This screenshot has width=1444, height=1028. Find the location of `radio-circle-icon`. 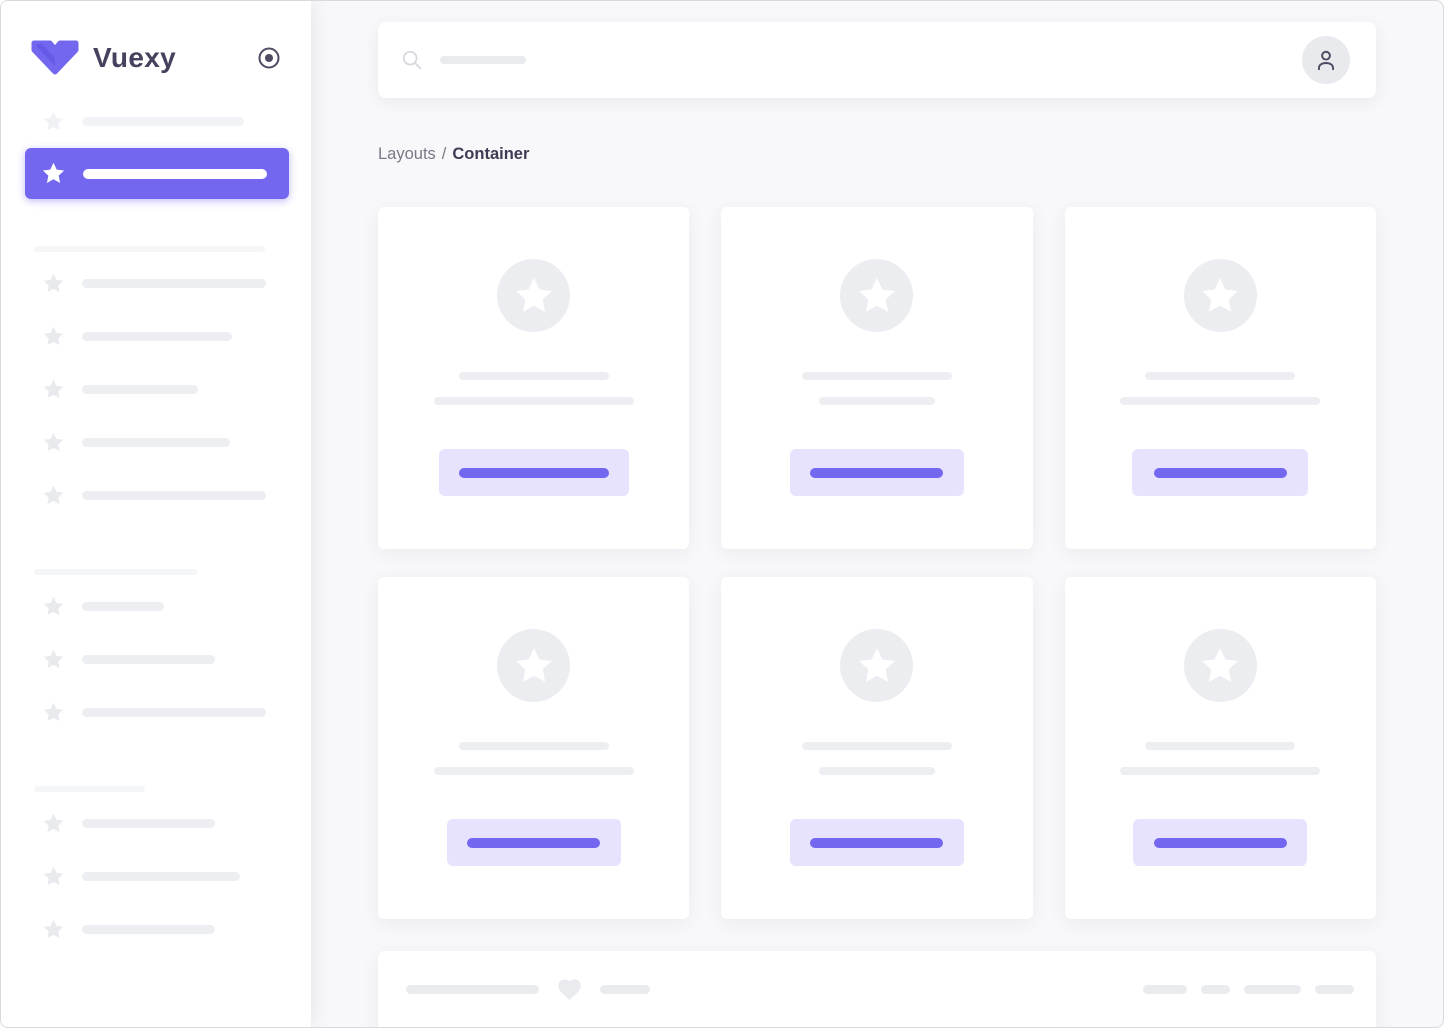

radio-circle-icon is located at coordinates (269, 58).